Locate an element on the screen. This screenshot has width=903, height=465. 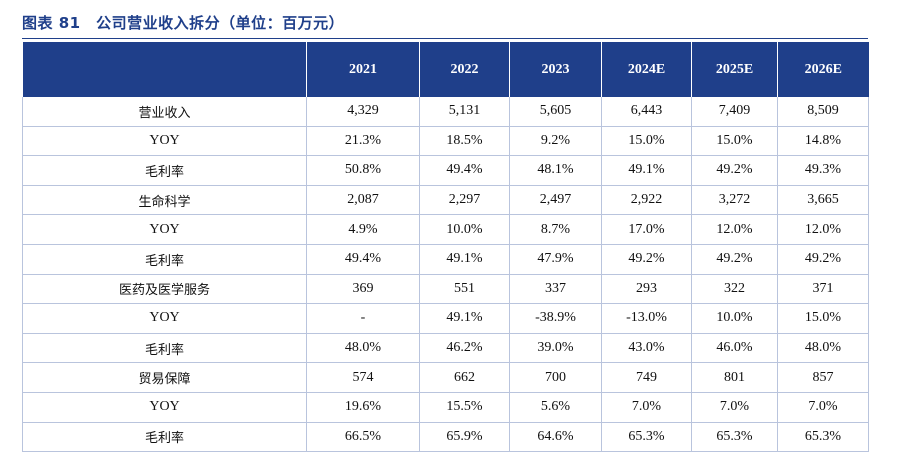
value-cell: 43.0% is located at coordinates (646, 348).